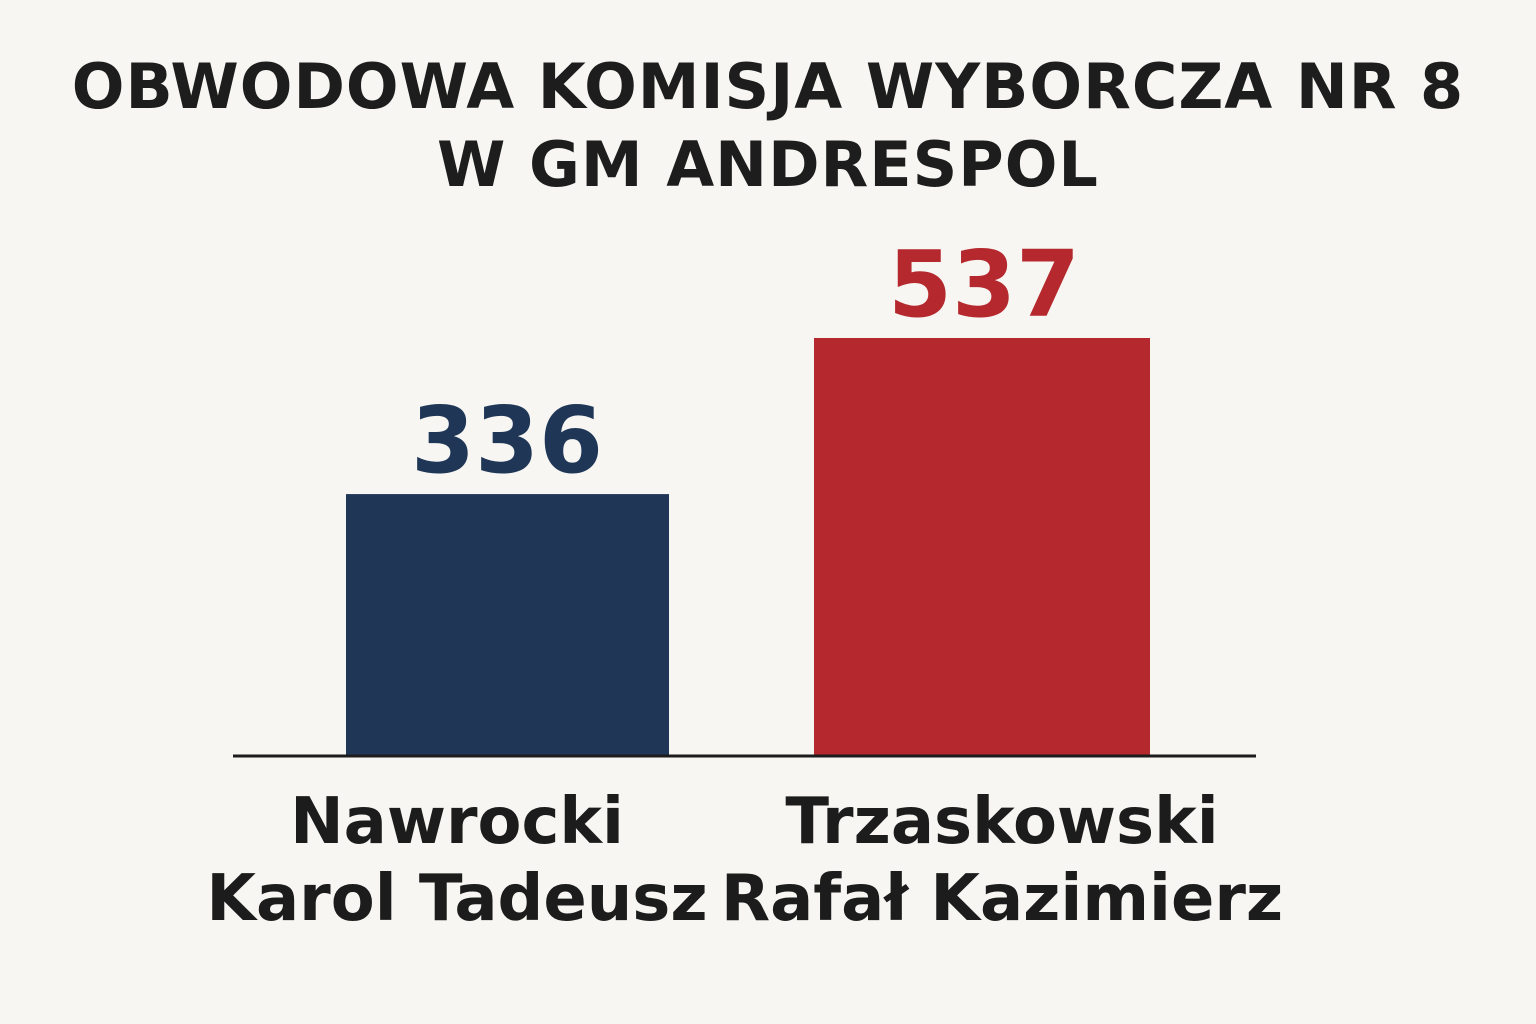  What do you see at coordinates (768, 164) in the screenshot?
I see `chart-title-line-2: W GM ANDRESPOL` at bounding box center [768, 164].